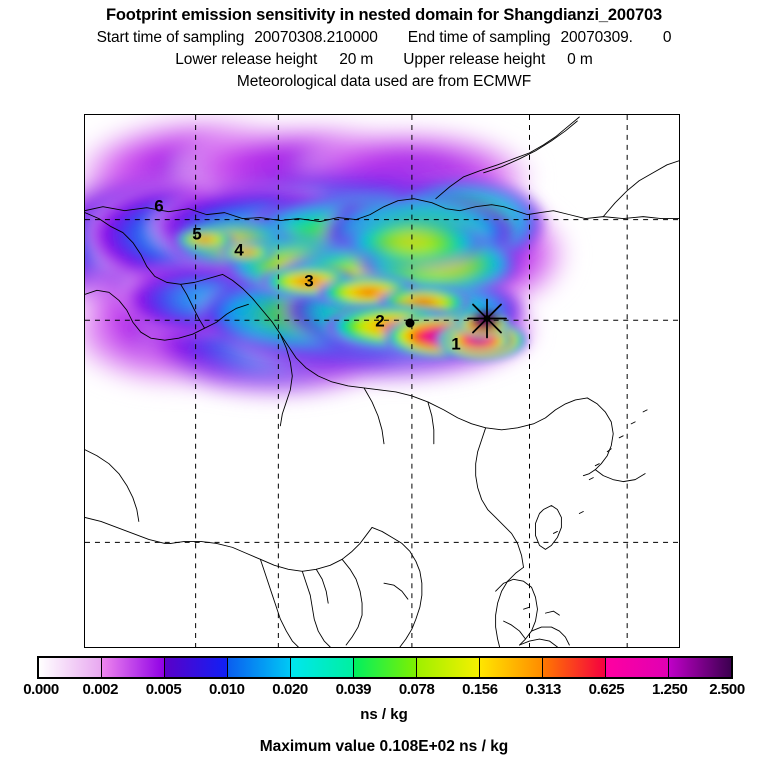 The image size is (768, 768). Describe the element at coordinates (727, 689) in the screenshot. I see `colorbar-tick-11: 2.500` at that location.